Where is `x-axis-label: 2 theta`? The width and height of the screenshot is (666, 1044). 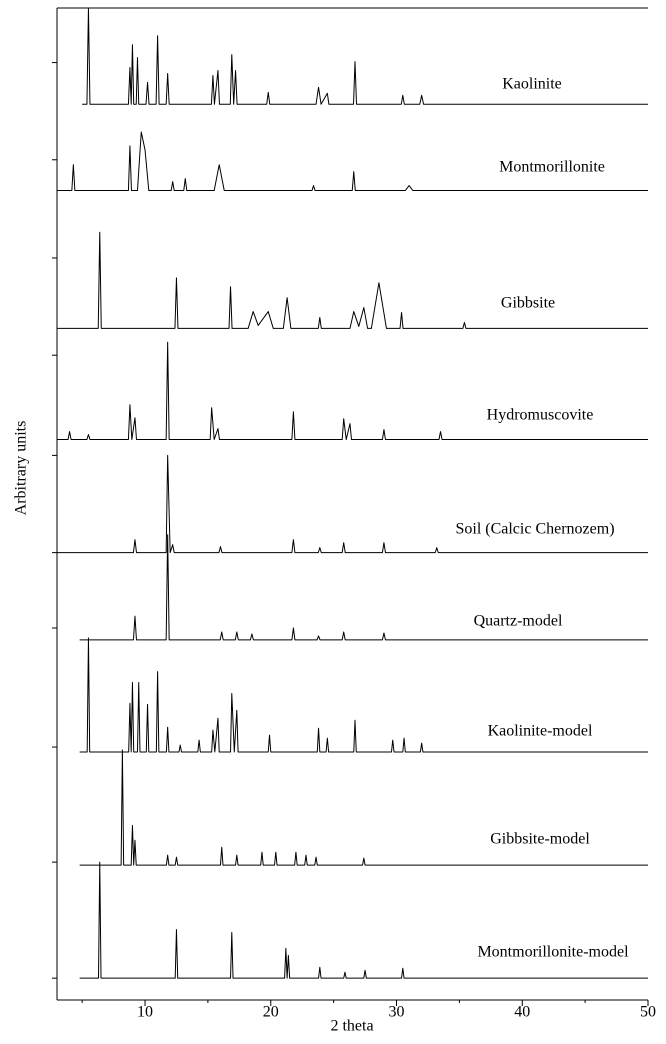 x-axis-label: 2 theta is located at coordinates (351, 1026).